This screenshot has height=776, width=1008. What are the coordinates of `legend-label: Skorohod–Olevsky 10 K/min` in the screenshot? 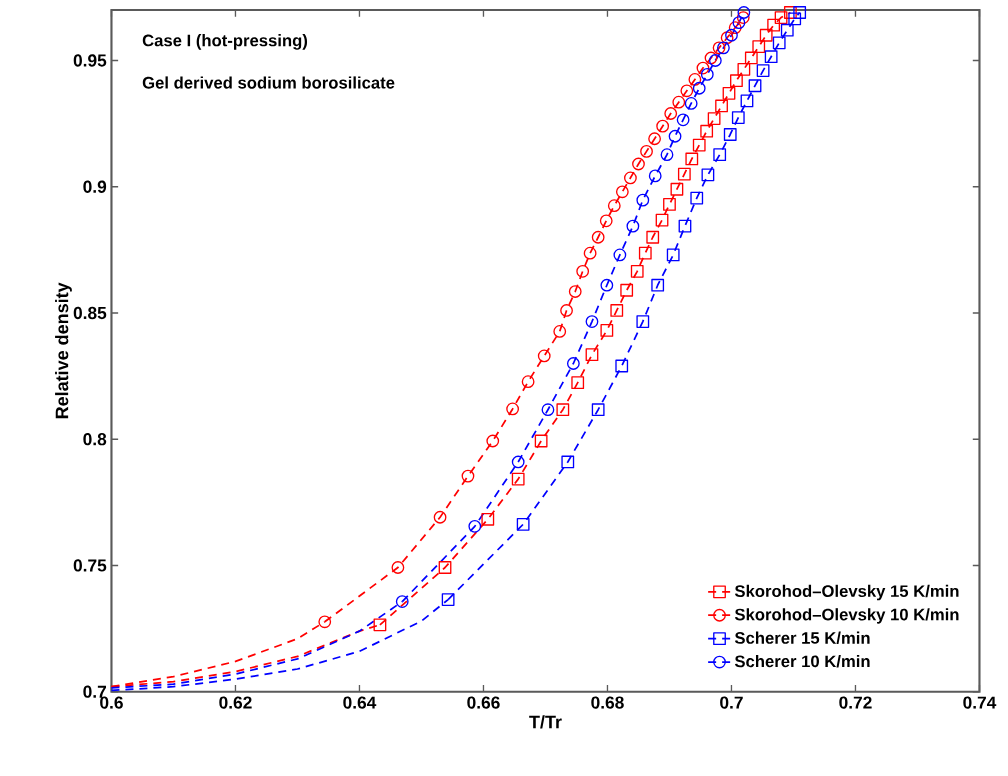 It's located at (846, 616).